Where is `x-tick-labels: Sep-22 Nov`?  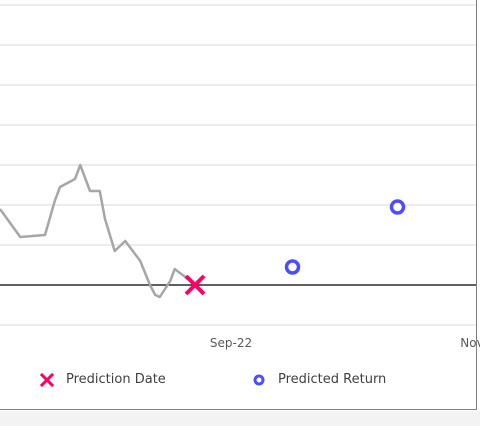
x-tick-labels: Sep-22 Nov is located at coordinates (345, 343).